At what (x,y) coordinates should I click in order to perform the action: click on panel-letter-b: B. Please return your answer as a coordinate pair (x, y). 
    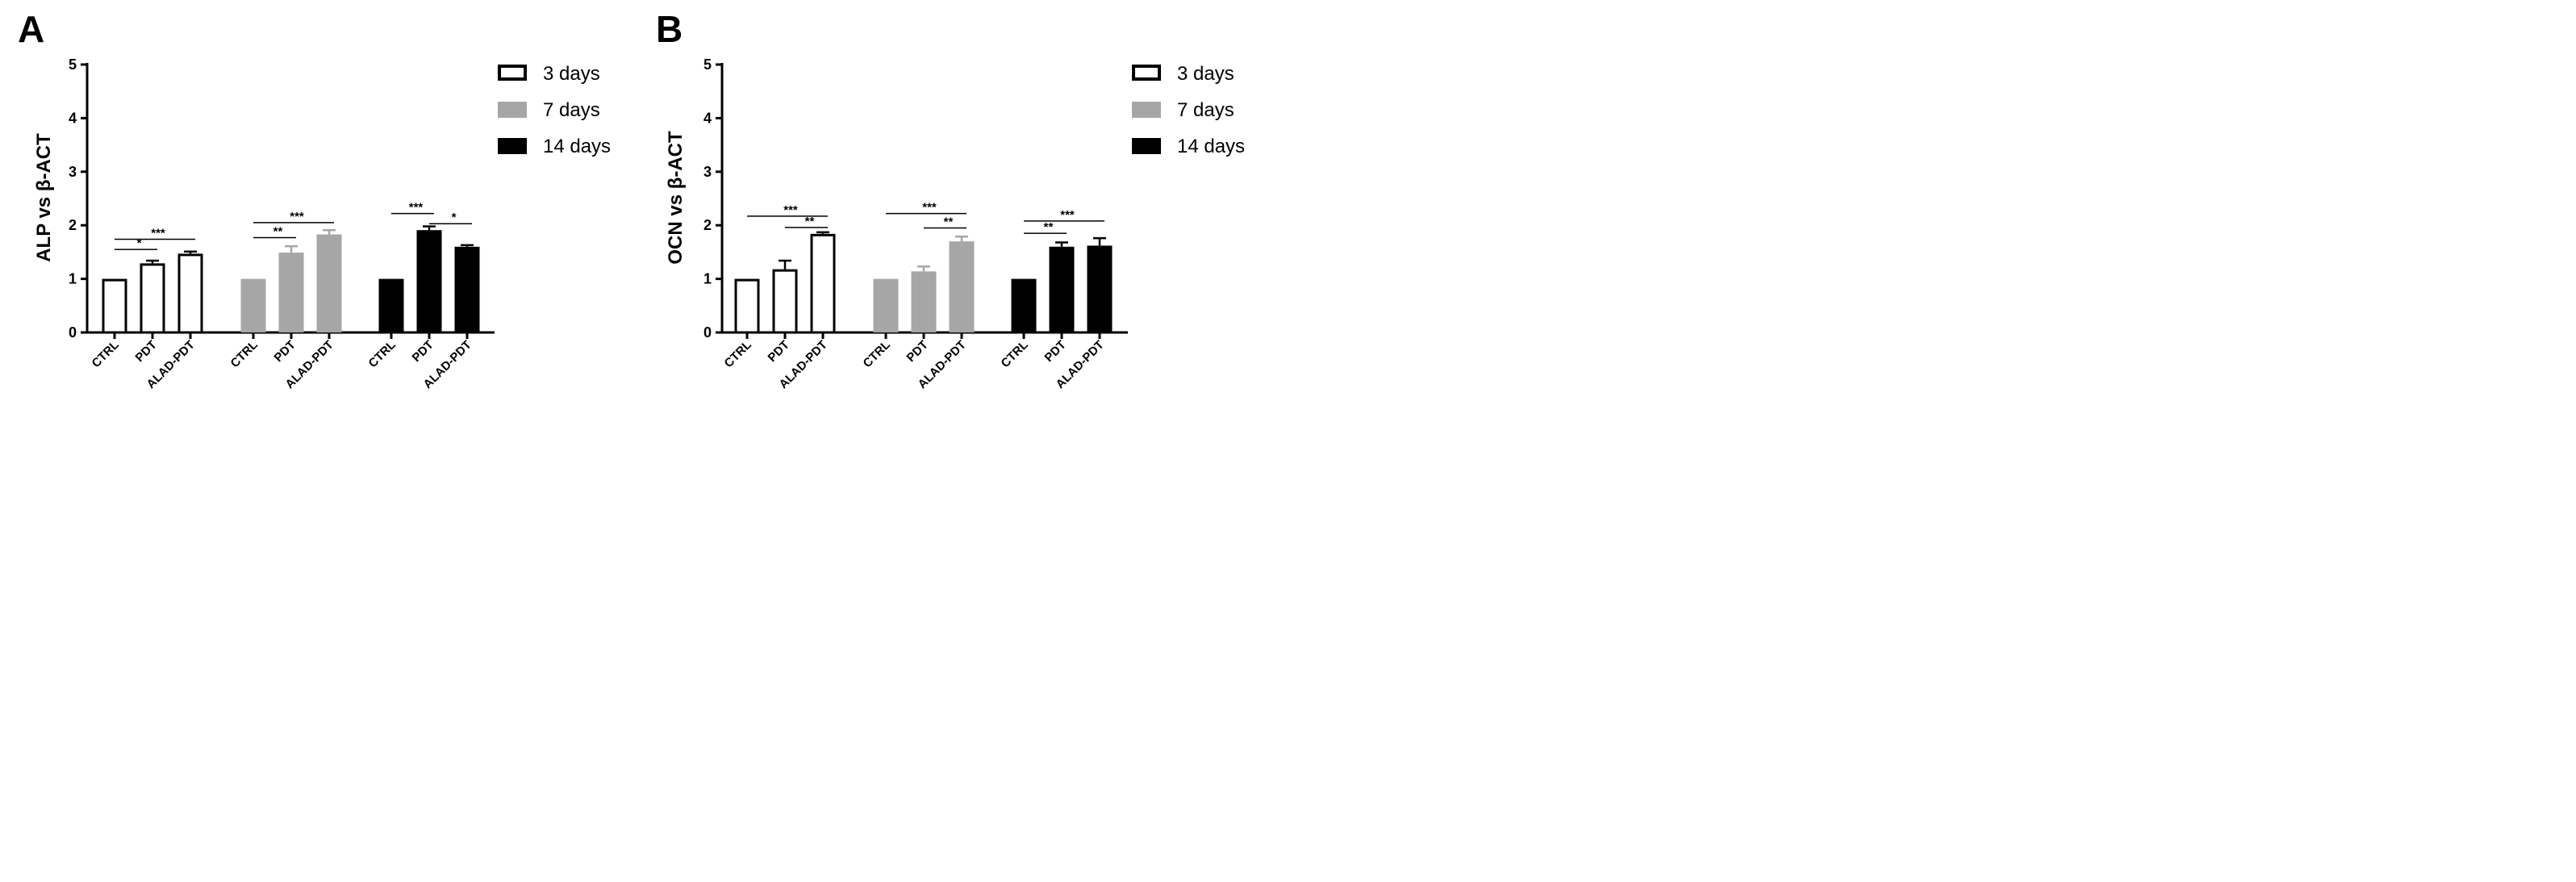
    Looking at the image, I should click on (670, 29).